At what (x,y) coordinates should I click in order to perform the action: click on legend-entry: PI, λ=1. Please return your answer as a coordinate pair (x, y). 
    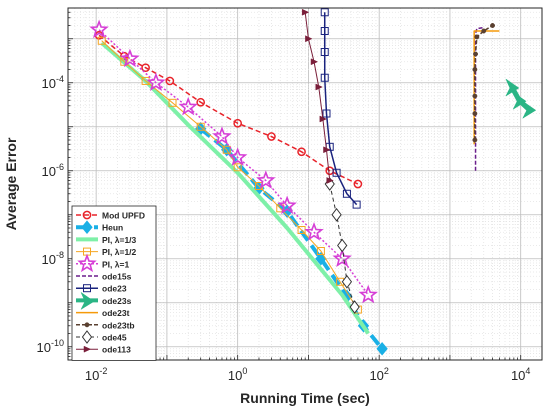
    Looking at the image, I should click on (102, 263).